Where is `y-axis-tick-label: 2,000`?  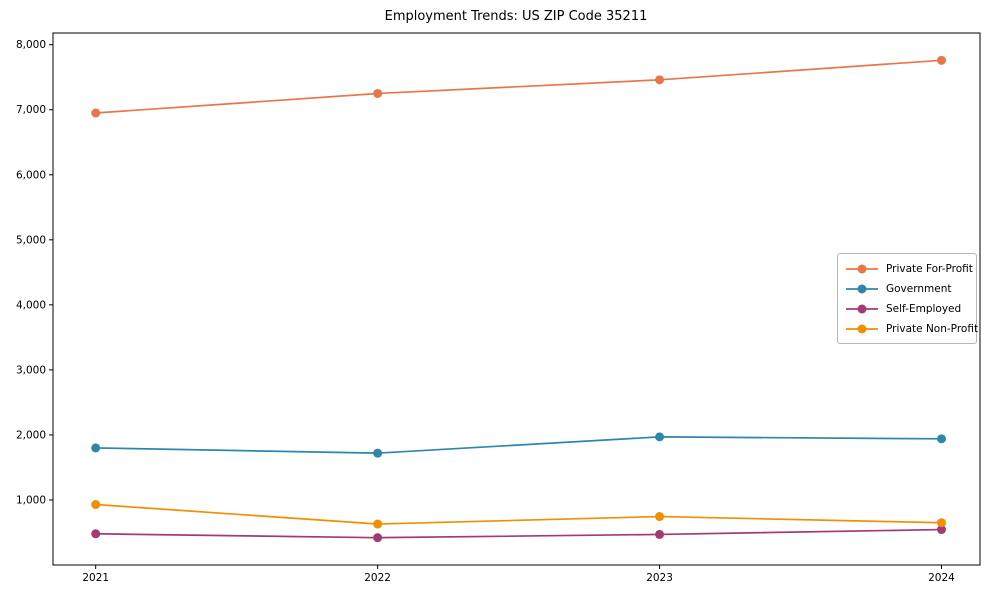
y-axis-tick-label: 2,000 is located at coordinates (31, 435).